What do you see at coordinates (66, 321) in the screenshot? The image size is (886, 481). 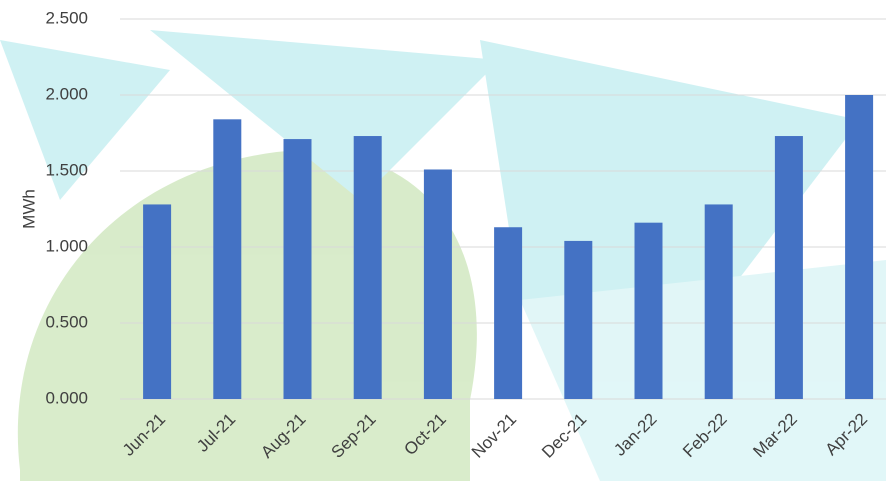 I see `y-tick-label: 0.500` at bounding box center [66, 321].